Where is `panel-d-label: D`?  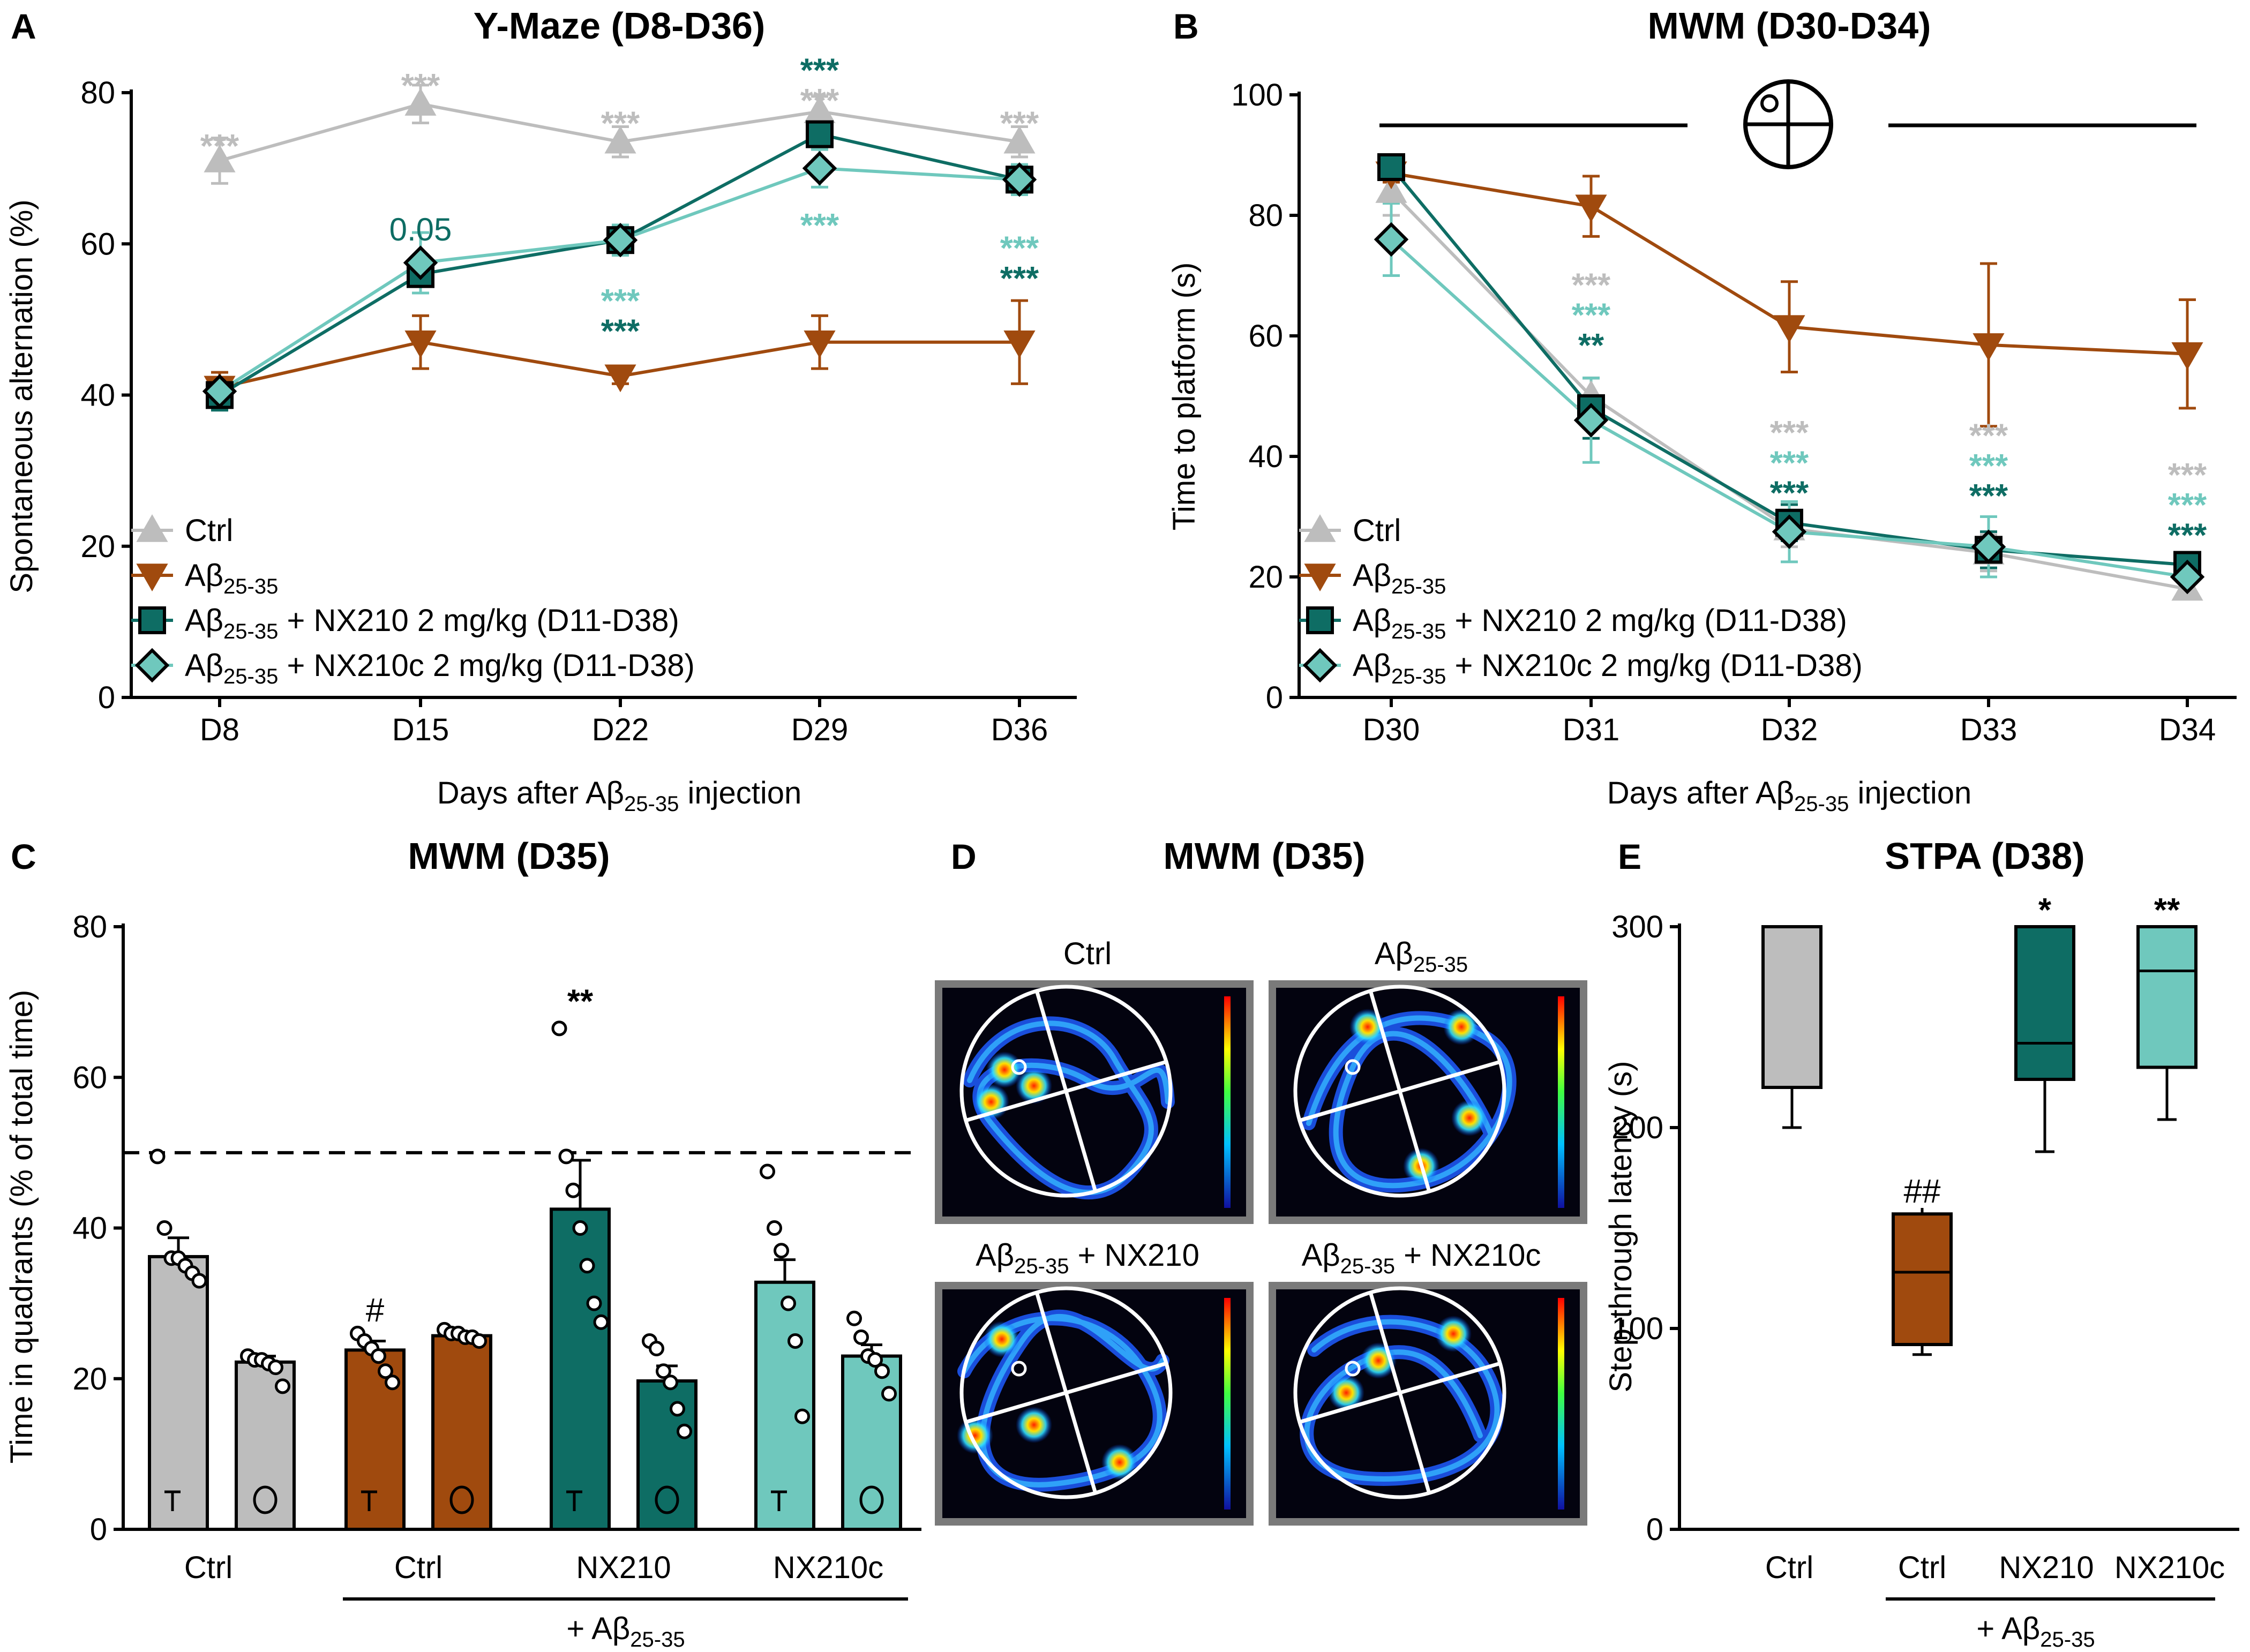
panel-d-label: D is located at coordinates (964, 856).